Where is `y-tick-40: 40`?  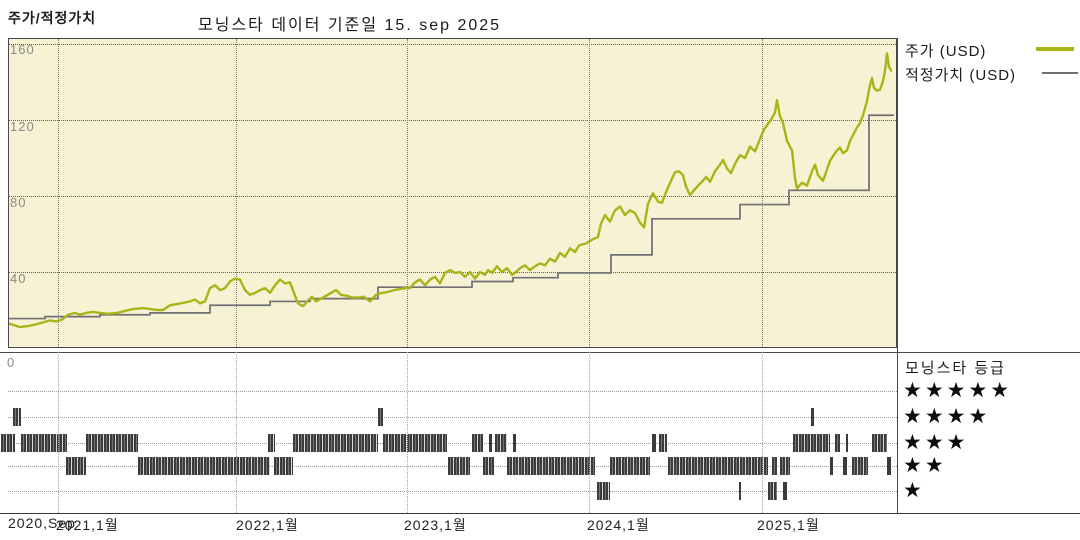 y-tick-40: 40 is located at coordinates (18, 278).